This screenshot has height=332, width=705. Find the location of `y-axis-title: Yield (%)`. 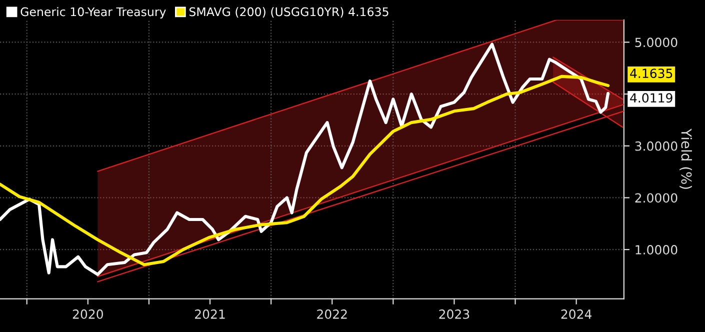

y-axis-title: Yield (%) is located at coordinates (686, 158).